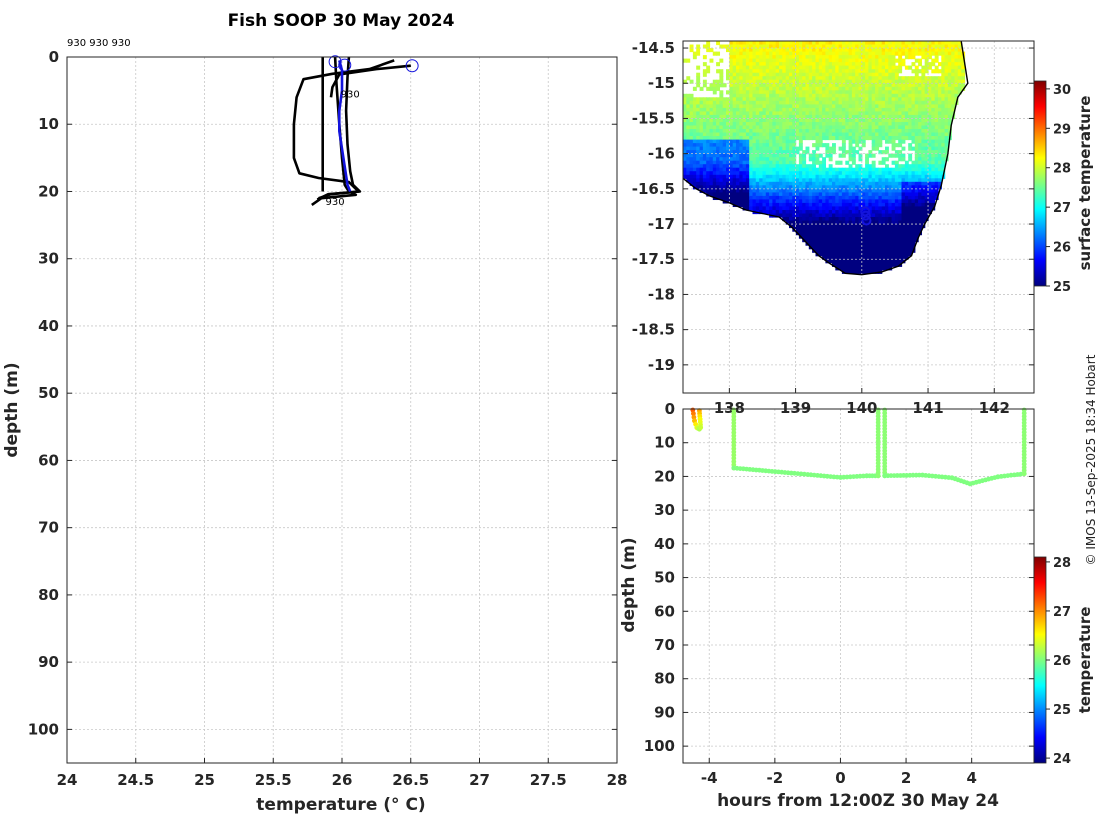 The width and height of the screenshot is (1100, 820). Describe the element at coordinates (659, 746) in the screenshot. I see `track-y-tick-label: 100` at that location.